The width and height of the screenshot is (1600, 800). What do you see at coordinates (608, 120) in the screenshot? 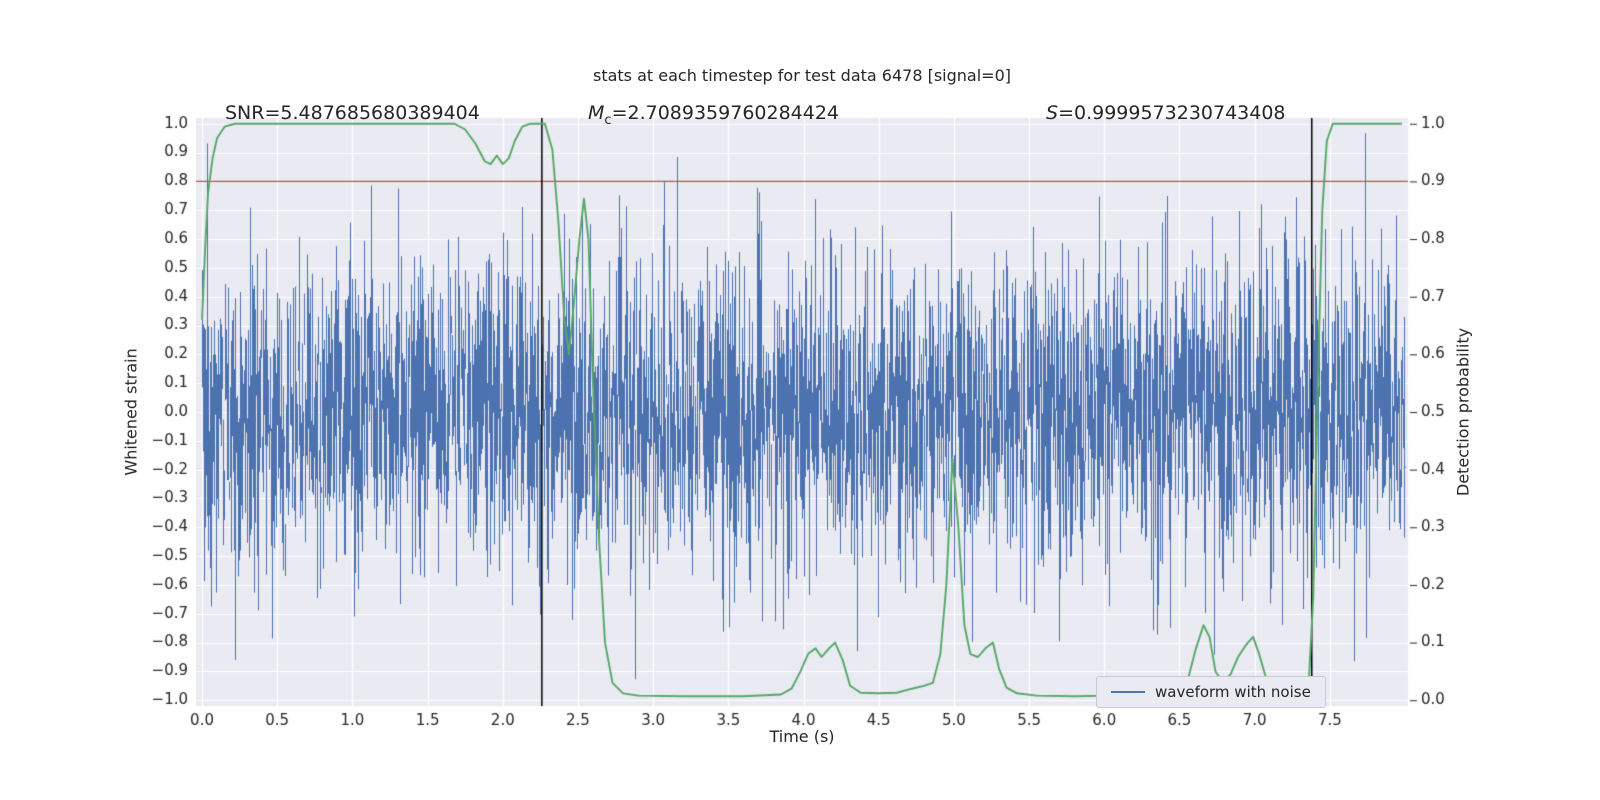
I see `annotation-mc-subscript: c` at bounding box center [608, 120].